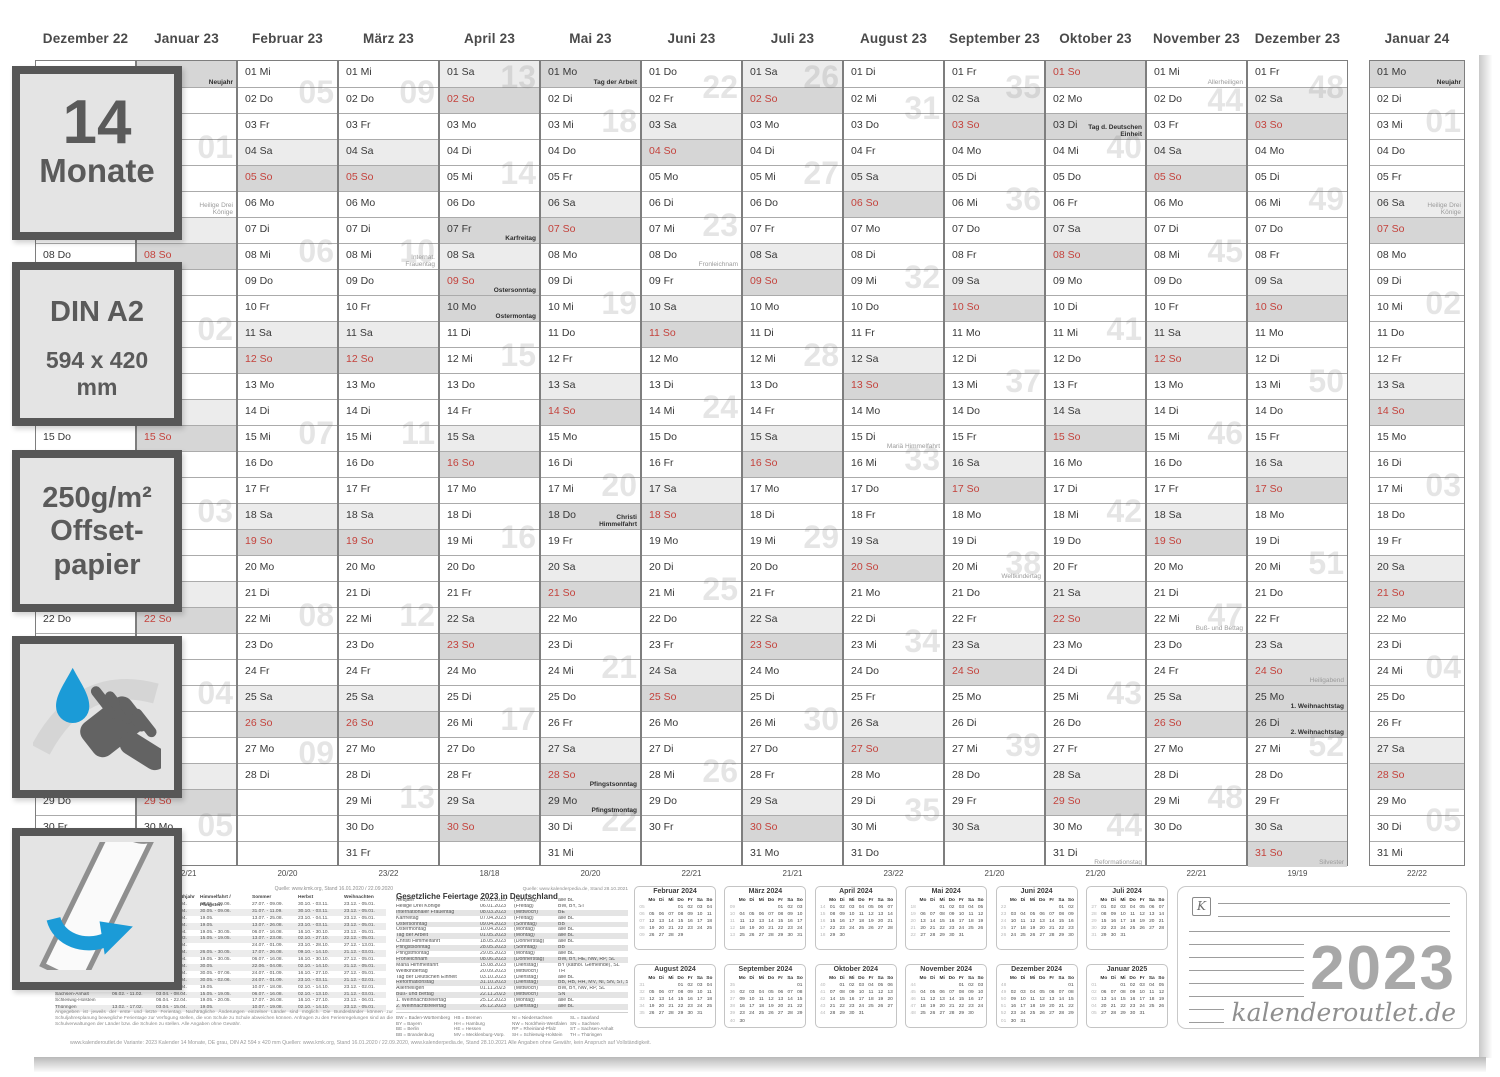 The height and width of the screenshot is (1077, 1500). What do you see at coordinates (267, 918) in the screenshot?
I see `school-date-range: 13.07. - 25.08.` at bounding box center [267, 918].